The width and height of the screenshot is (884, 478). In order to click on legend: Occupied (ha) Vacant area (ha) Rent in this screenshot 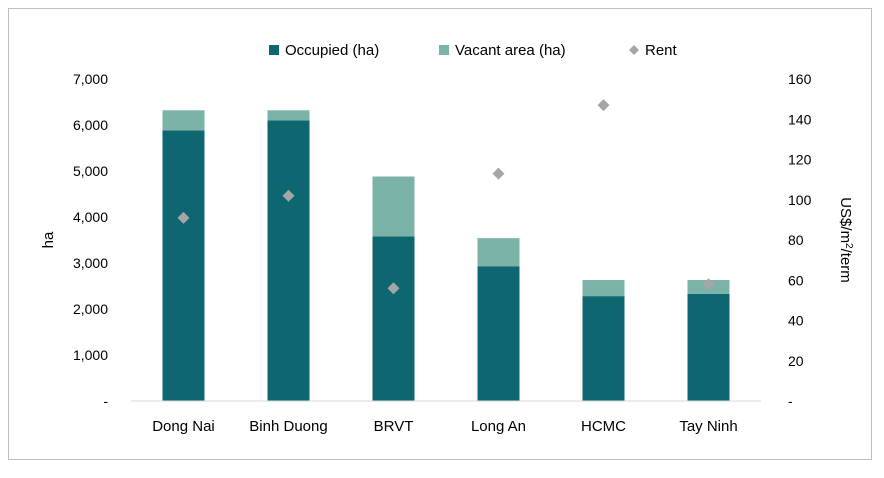, I will do `click(473, 50)`.